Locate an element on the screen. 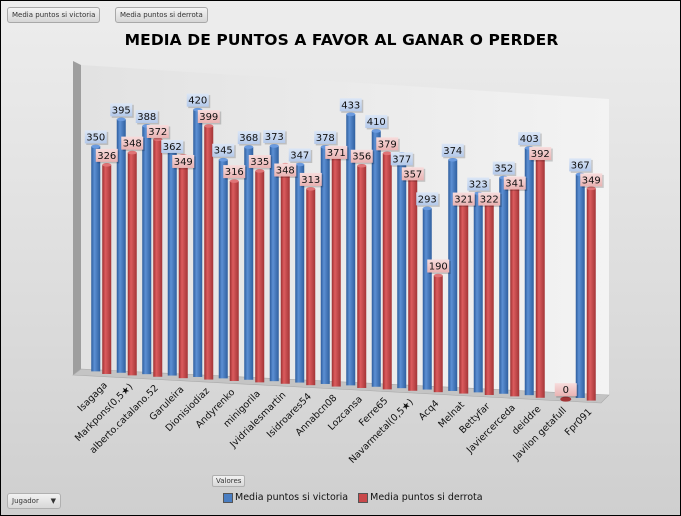 Image resolution: width=681 pixels, height=516 pixels. data-label-victoria-8: 347 is located at coordinates (300, 156).